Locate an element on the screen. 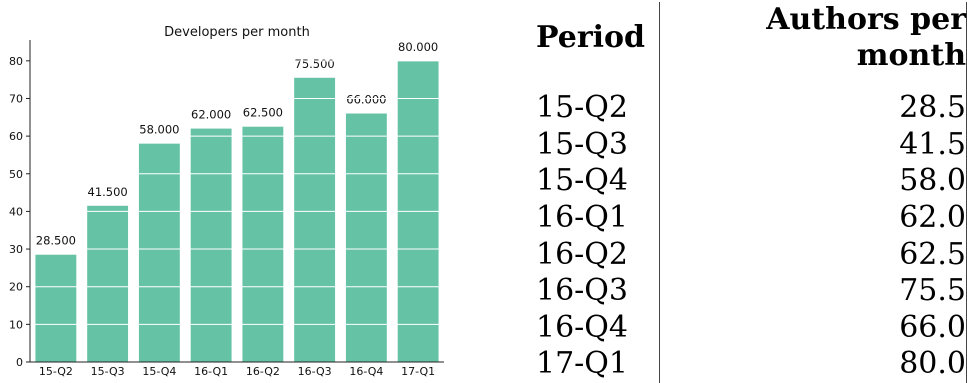 This screenshot has height=383, width=967. table-row: 16-Q1 62.0 is located at coordinates (751, 218).